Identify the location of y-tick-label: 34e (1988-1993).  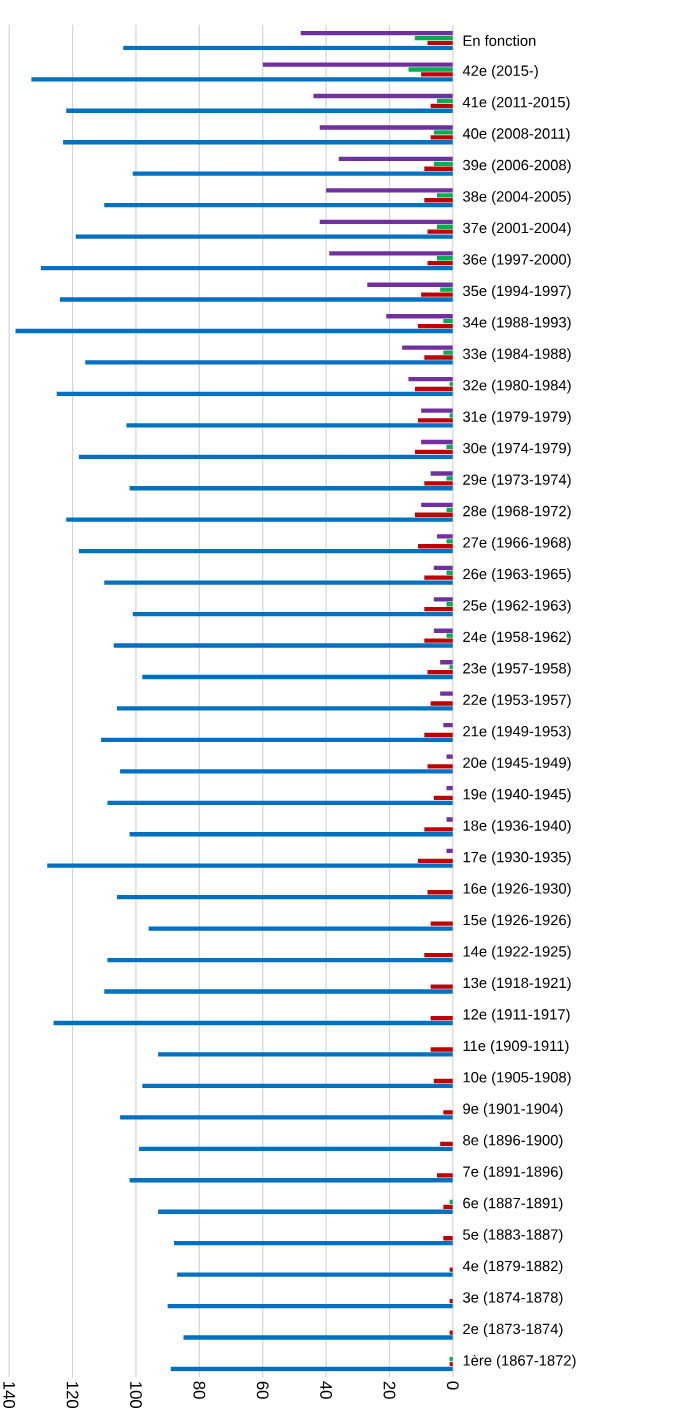
(517, 323).